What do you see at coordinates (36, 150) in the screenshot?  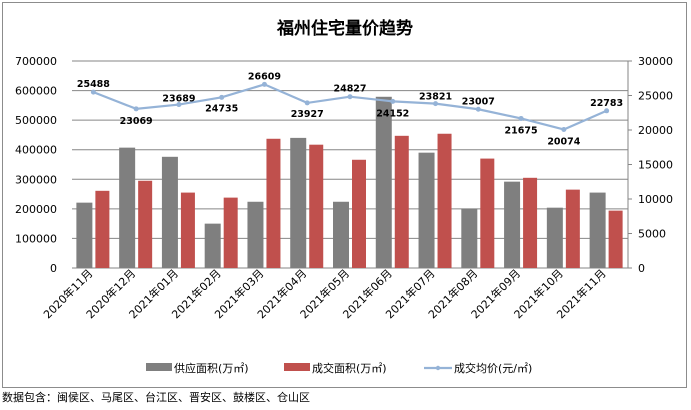 I see `left-axis-tick-label: 400000` at bounding box center [36, 150].